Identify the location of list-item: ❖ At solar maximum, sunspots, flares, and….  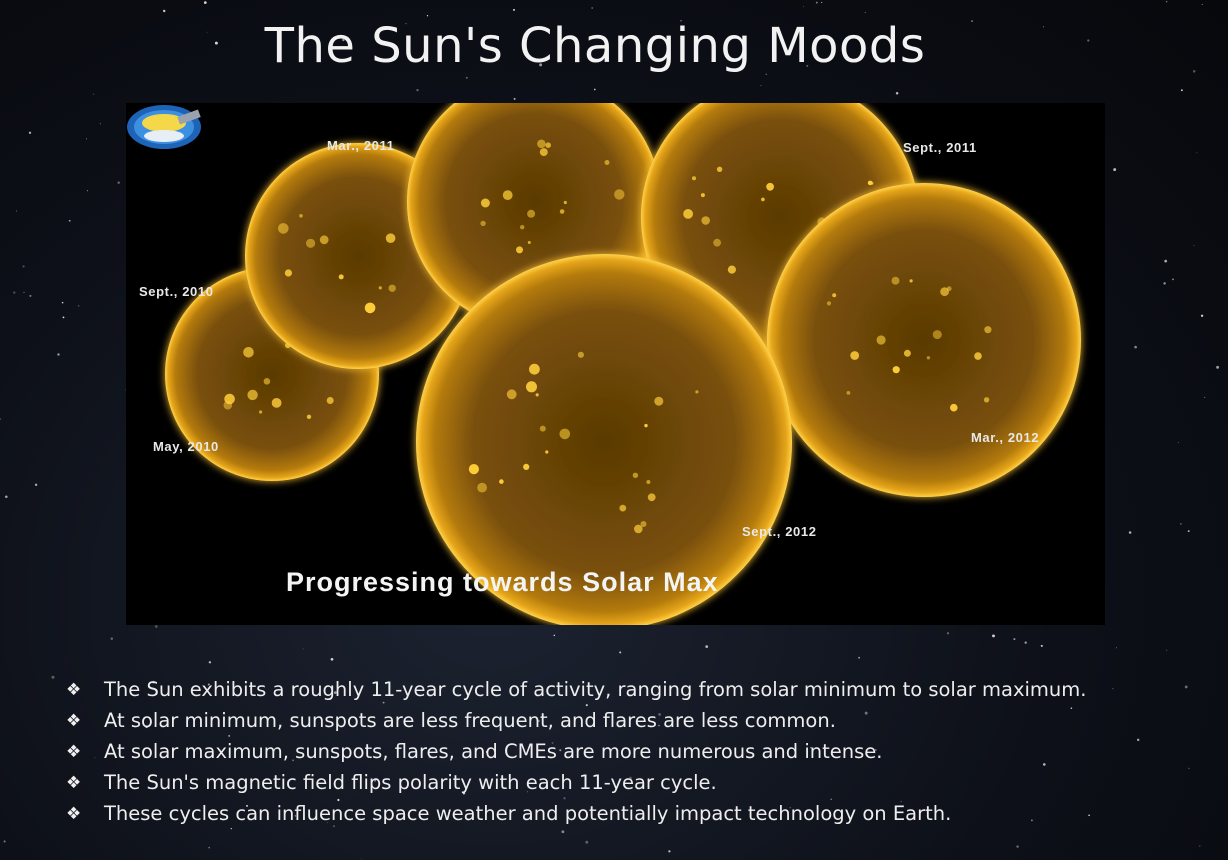
(576, 751).